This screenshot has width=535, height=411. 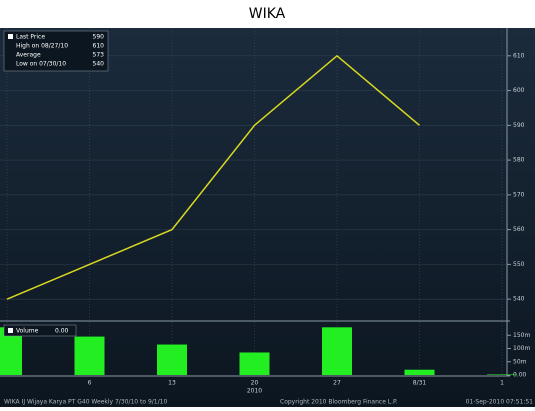 What do you see at coordinates (99, 46) in the screenshot?
I see `legend-value: 610` at bounding box center [99, 46].